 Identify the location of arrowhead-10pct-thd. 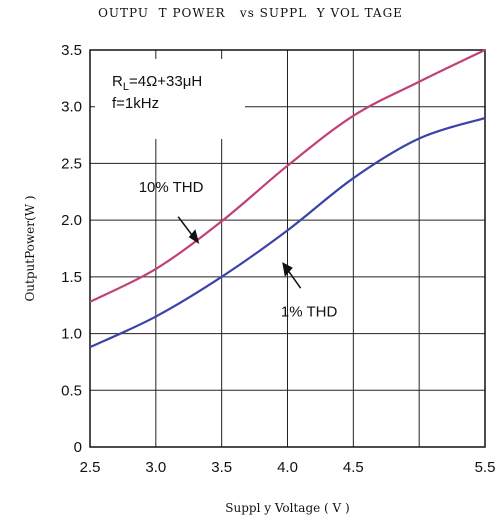
(194, 236).